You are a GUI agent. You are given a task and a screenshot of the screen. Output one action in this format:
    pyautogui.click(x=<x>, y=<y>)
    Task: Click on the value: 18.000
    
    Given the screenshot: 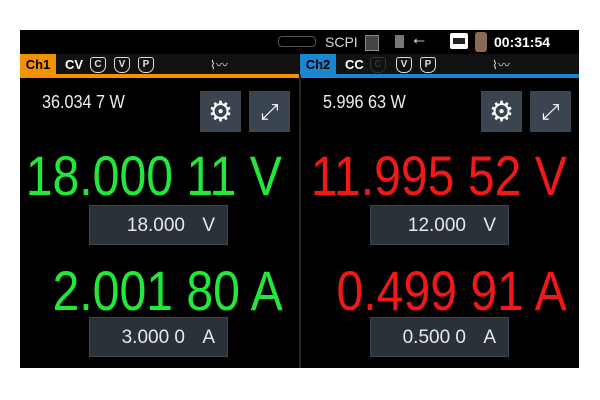 What is the action you would take?
    pyautogui.click(x=155, y=225)
    